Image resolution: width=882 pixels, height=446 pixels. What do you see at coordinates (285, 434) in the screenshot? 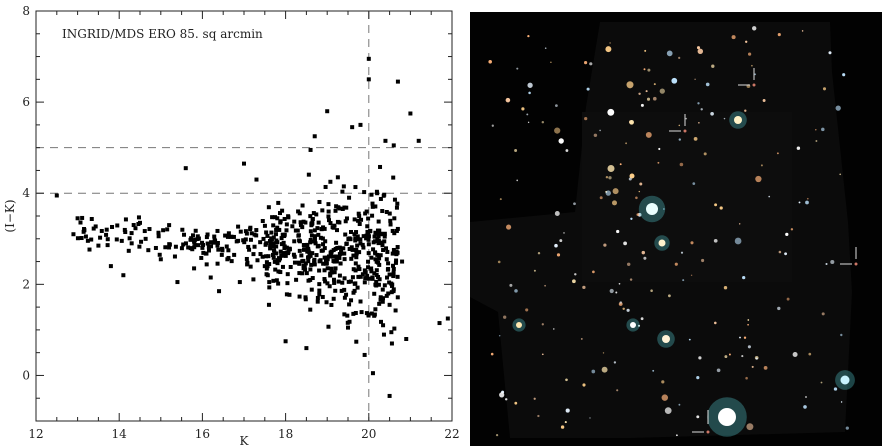
I see `x-tick-label: 18` at bounding box center [285, 434].